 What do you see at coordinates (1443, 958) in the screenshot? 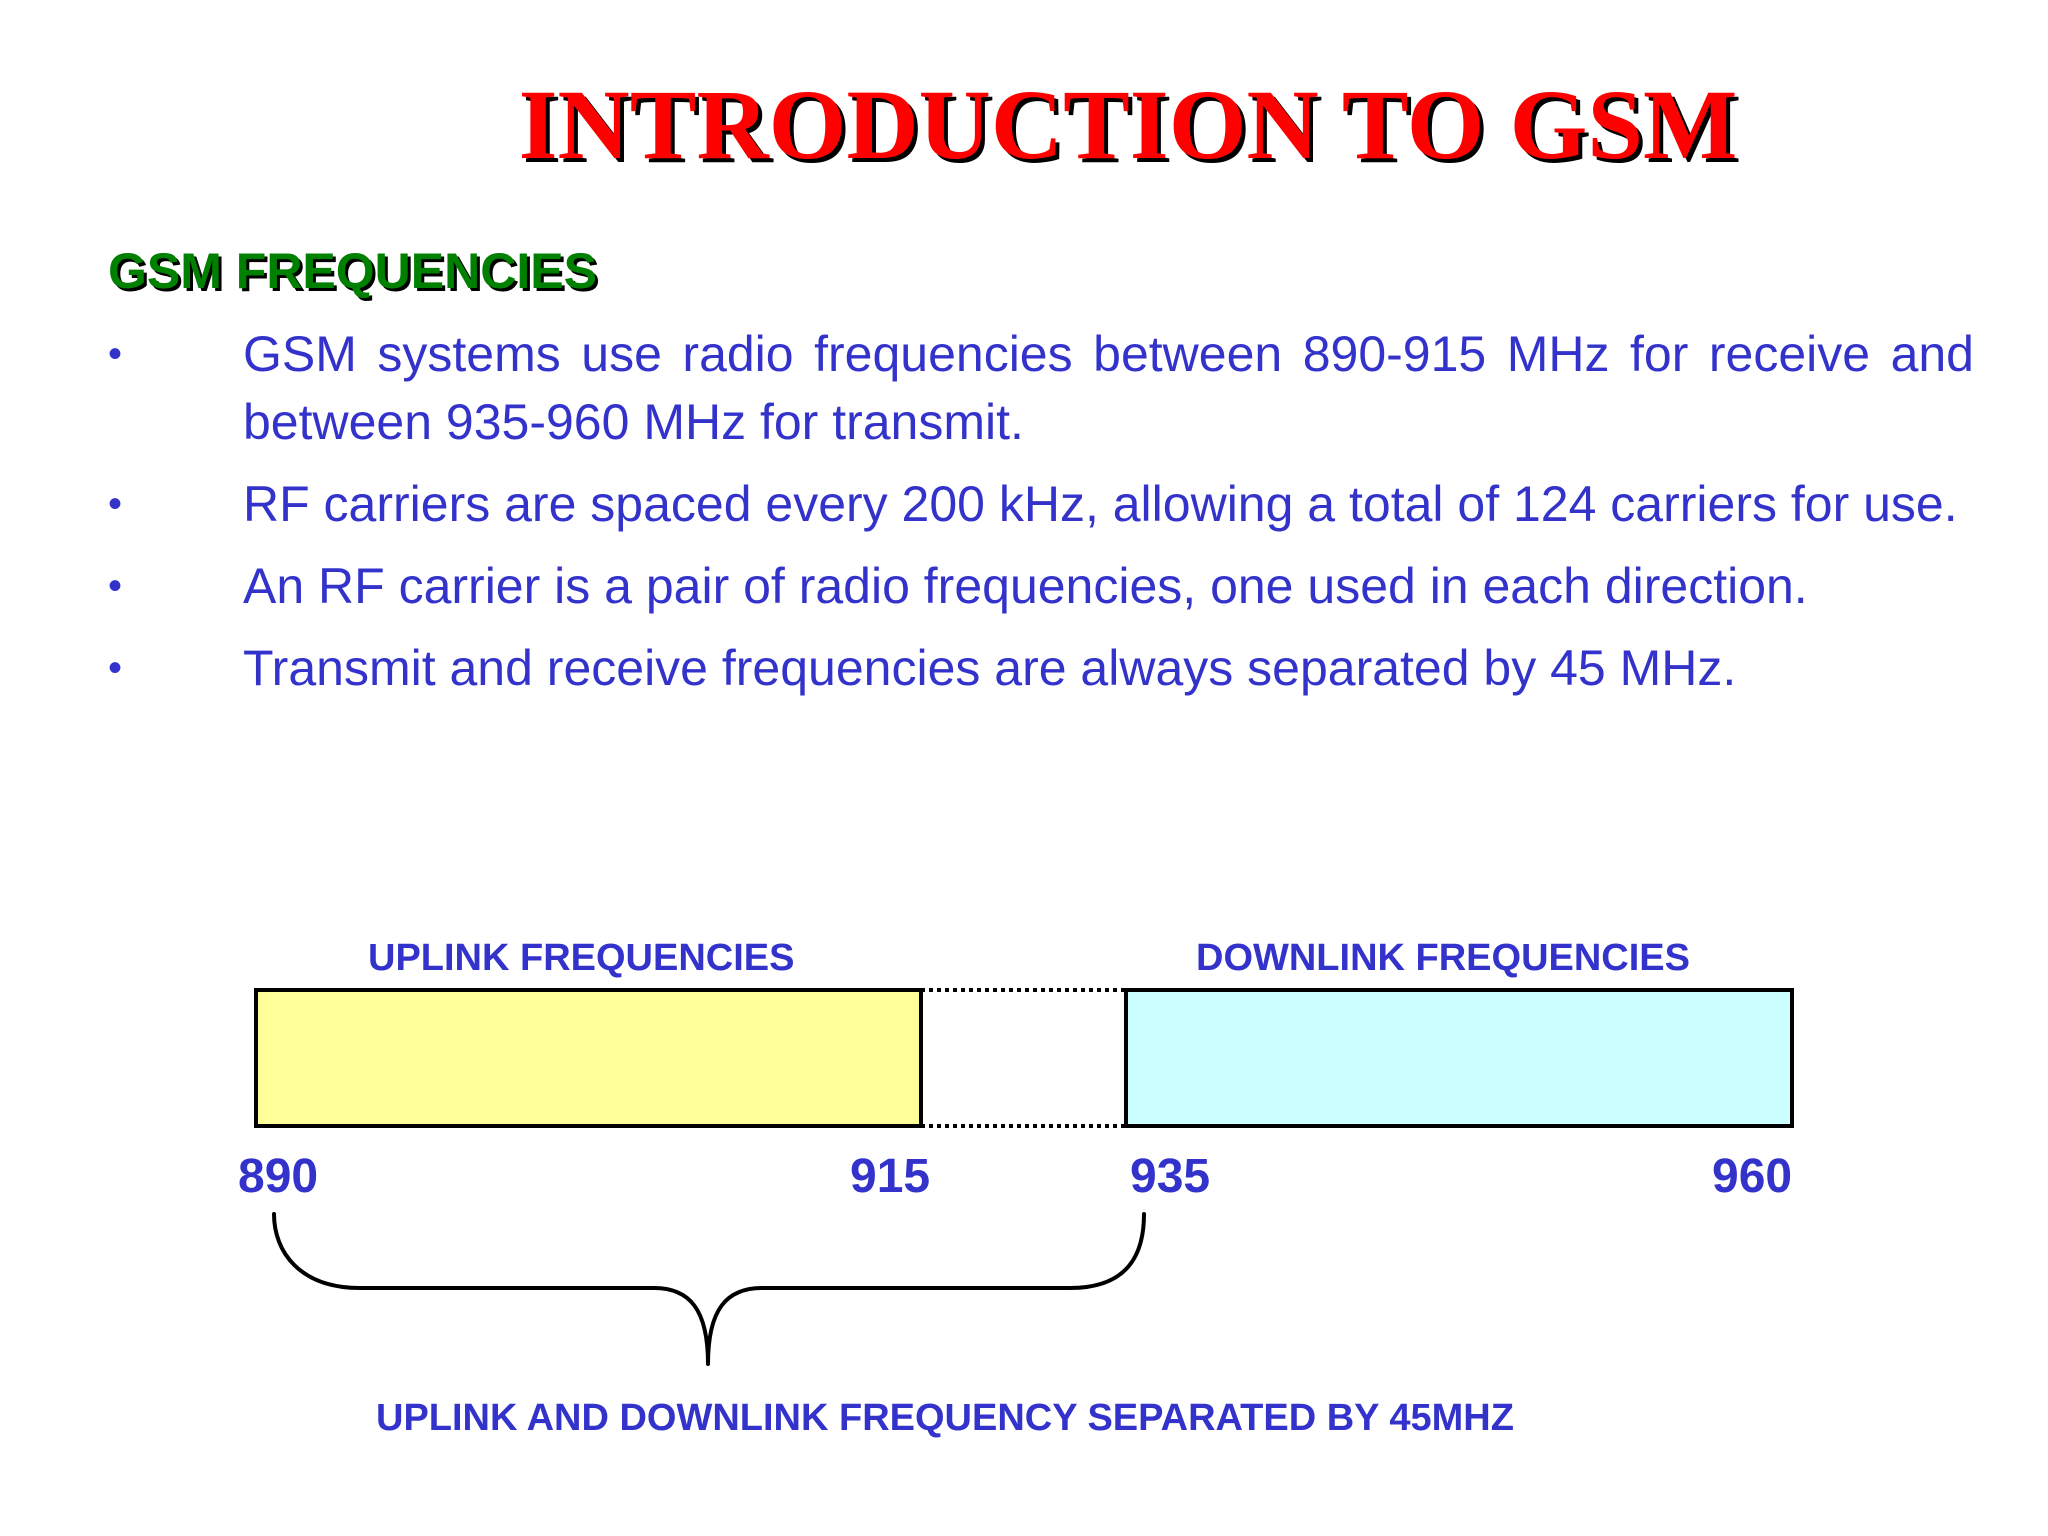
I see `downlink-label: DOWNLINK FREQUENCIES` at bounding box center [1443, 958].